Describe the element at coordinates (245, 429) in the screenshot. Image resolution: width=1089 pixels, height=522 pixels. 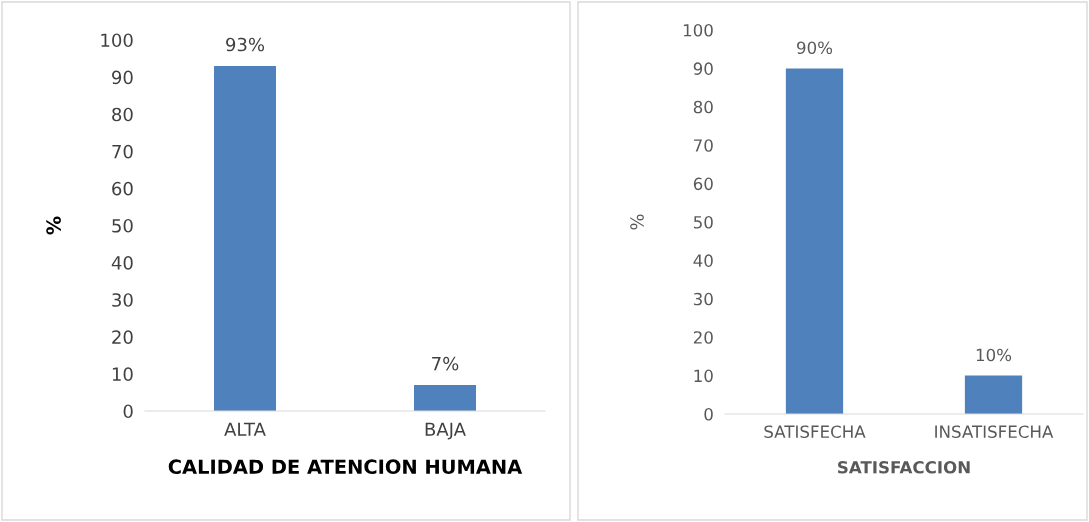
I see `x-tick-label: ALTA` at that location.